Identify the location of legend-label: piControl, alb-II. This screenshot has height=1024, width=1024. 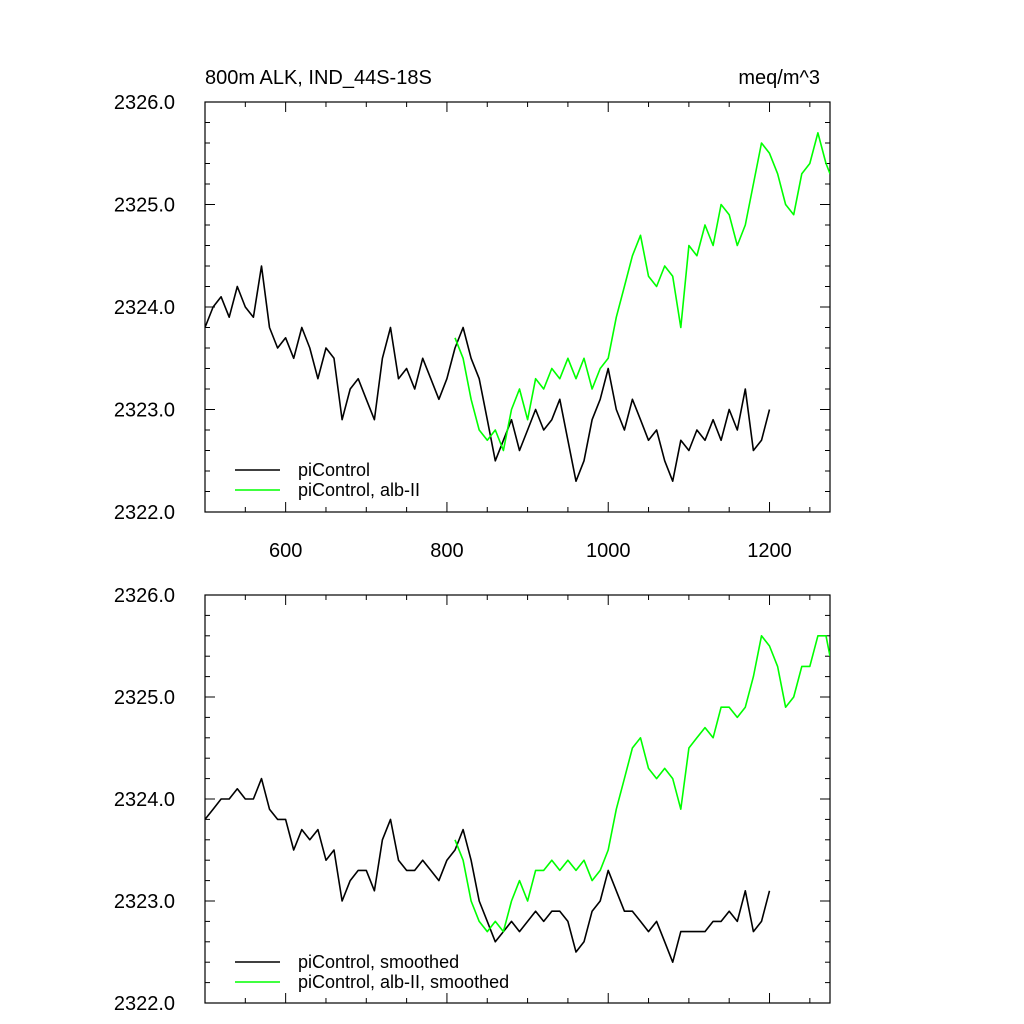
(359, 490).